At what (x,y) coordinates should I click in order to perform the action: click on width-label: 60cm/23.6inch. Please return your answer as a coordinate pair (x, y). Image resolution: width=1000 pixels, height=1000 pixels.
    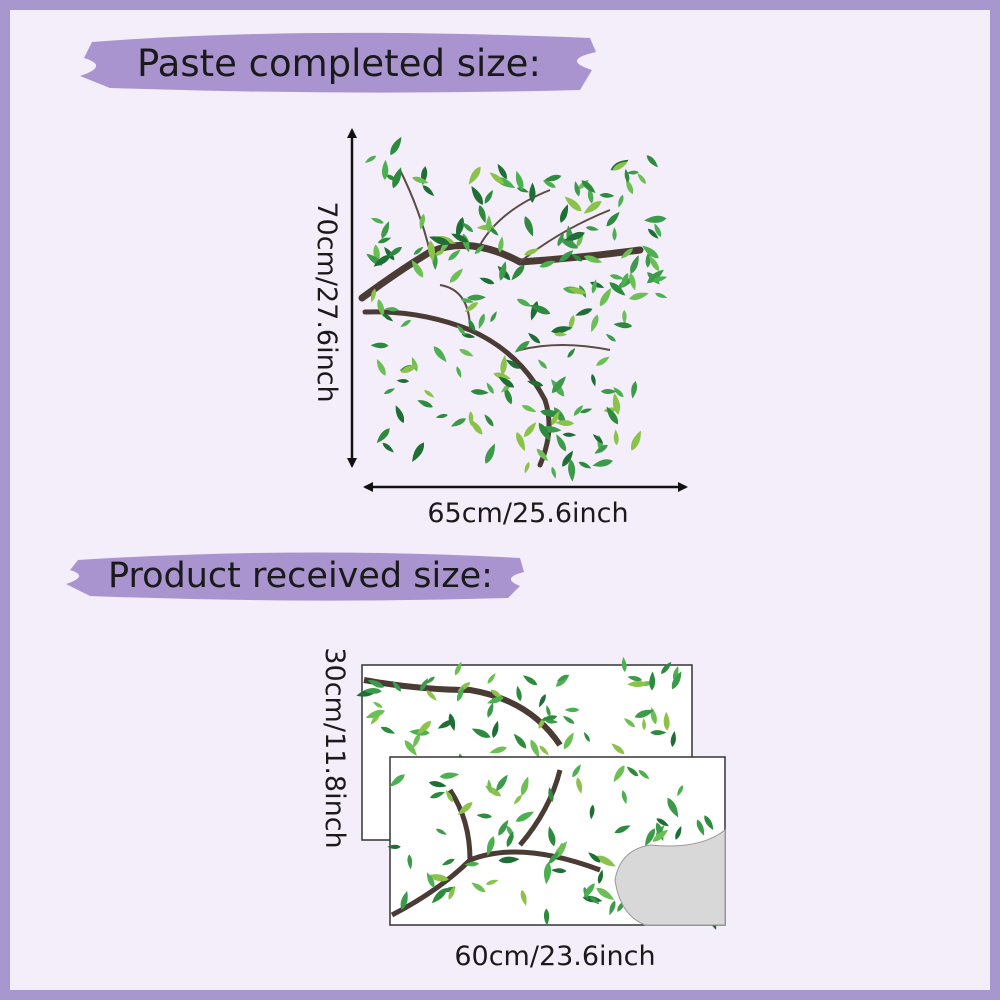
    Looking at the image, I should click on (554, 956).